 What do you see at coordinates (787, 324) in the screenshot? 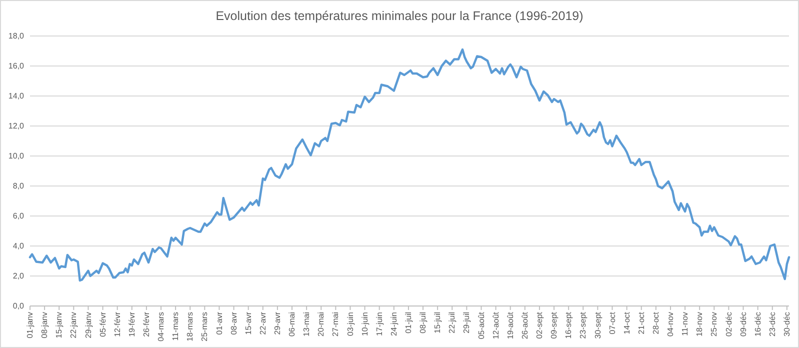
I see `x-tick-label: 30-déc` at bounding box center [787, 324].